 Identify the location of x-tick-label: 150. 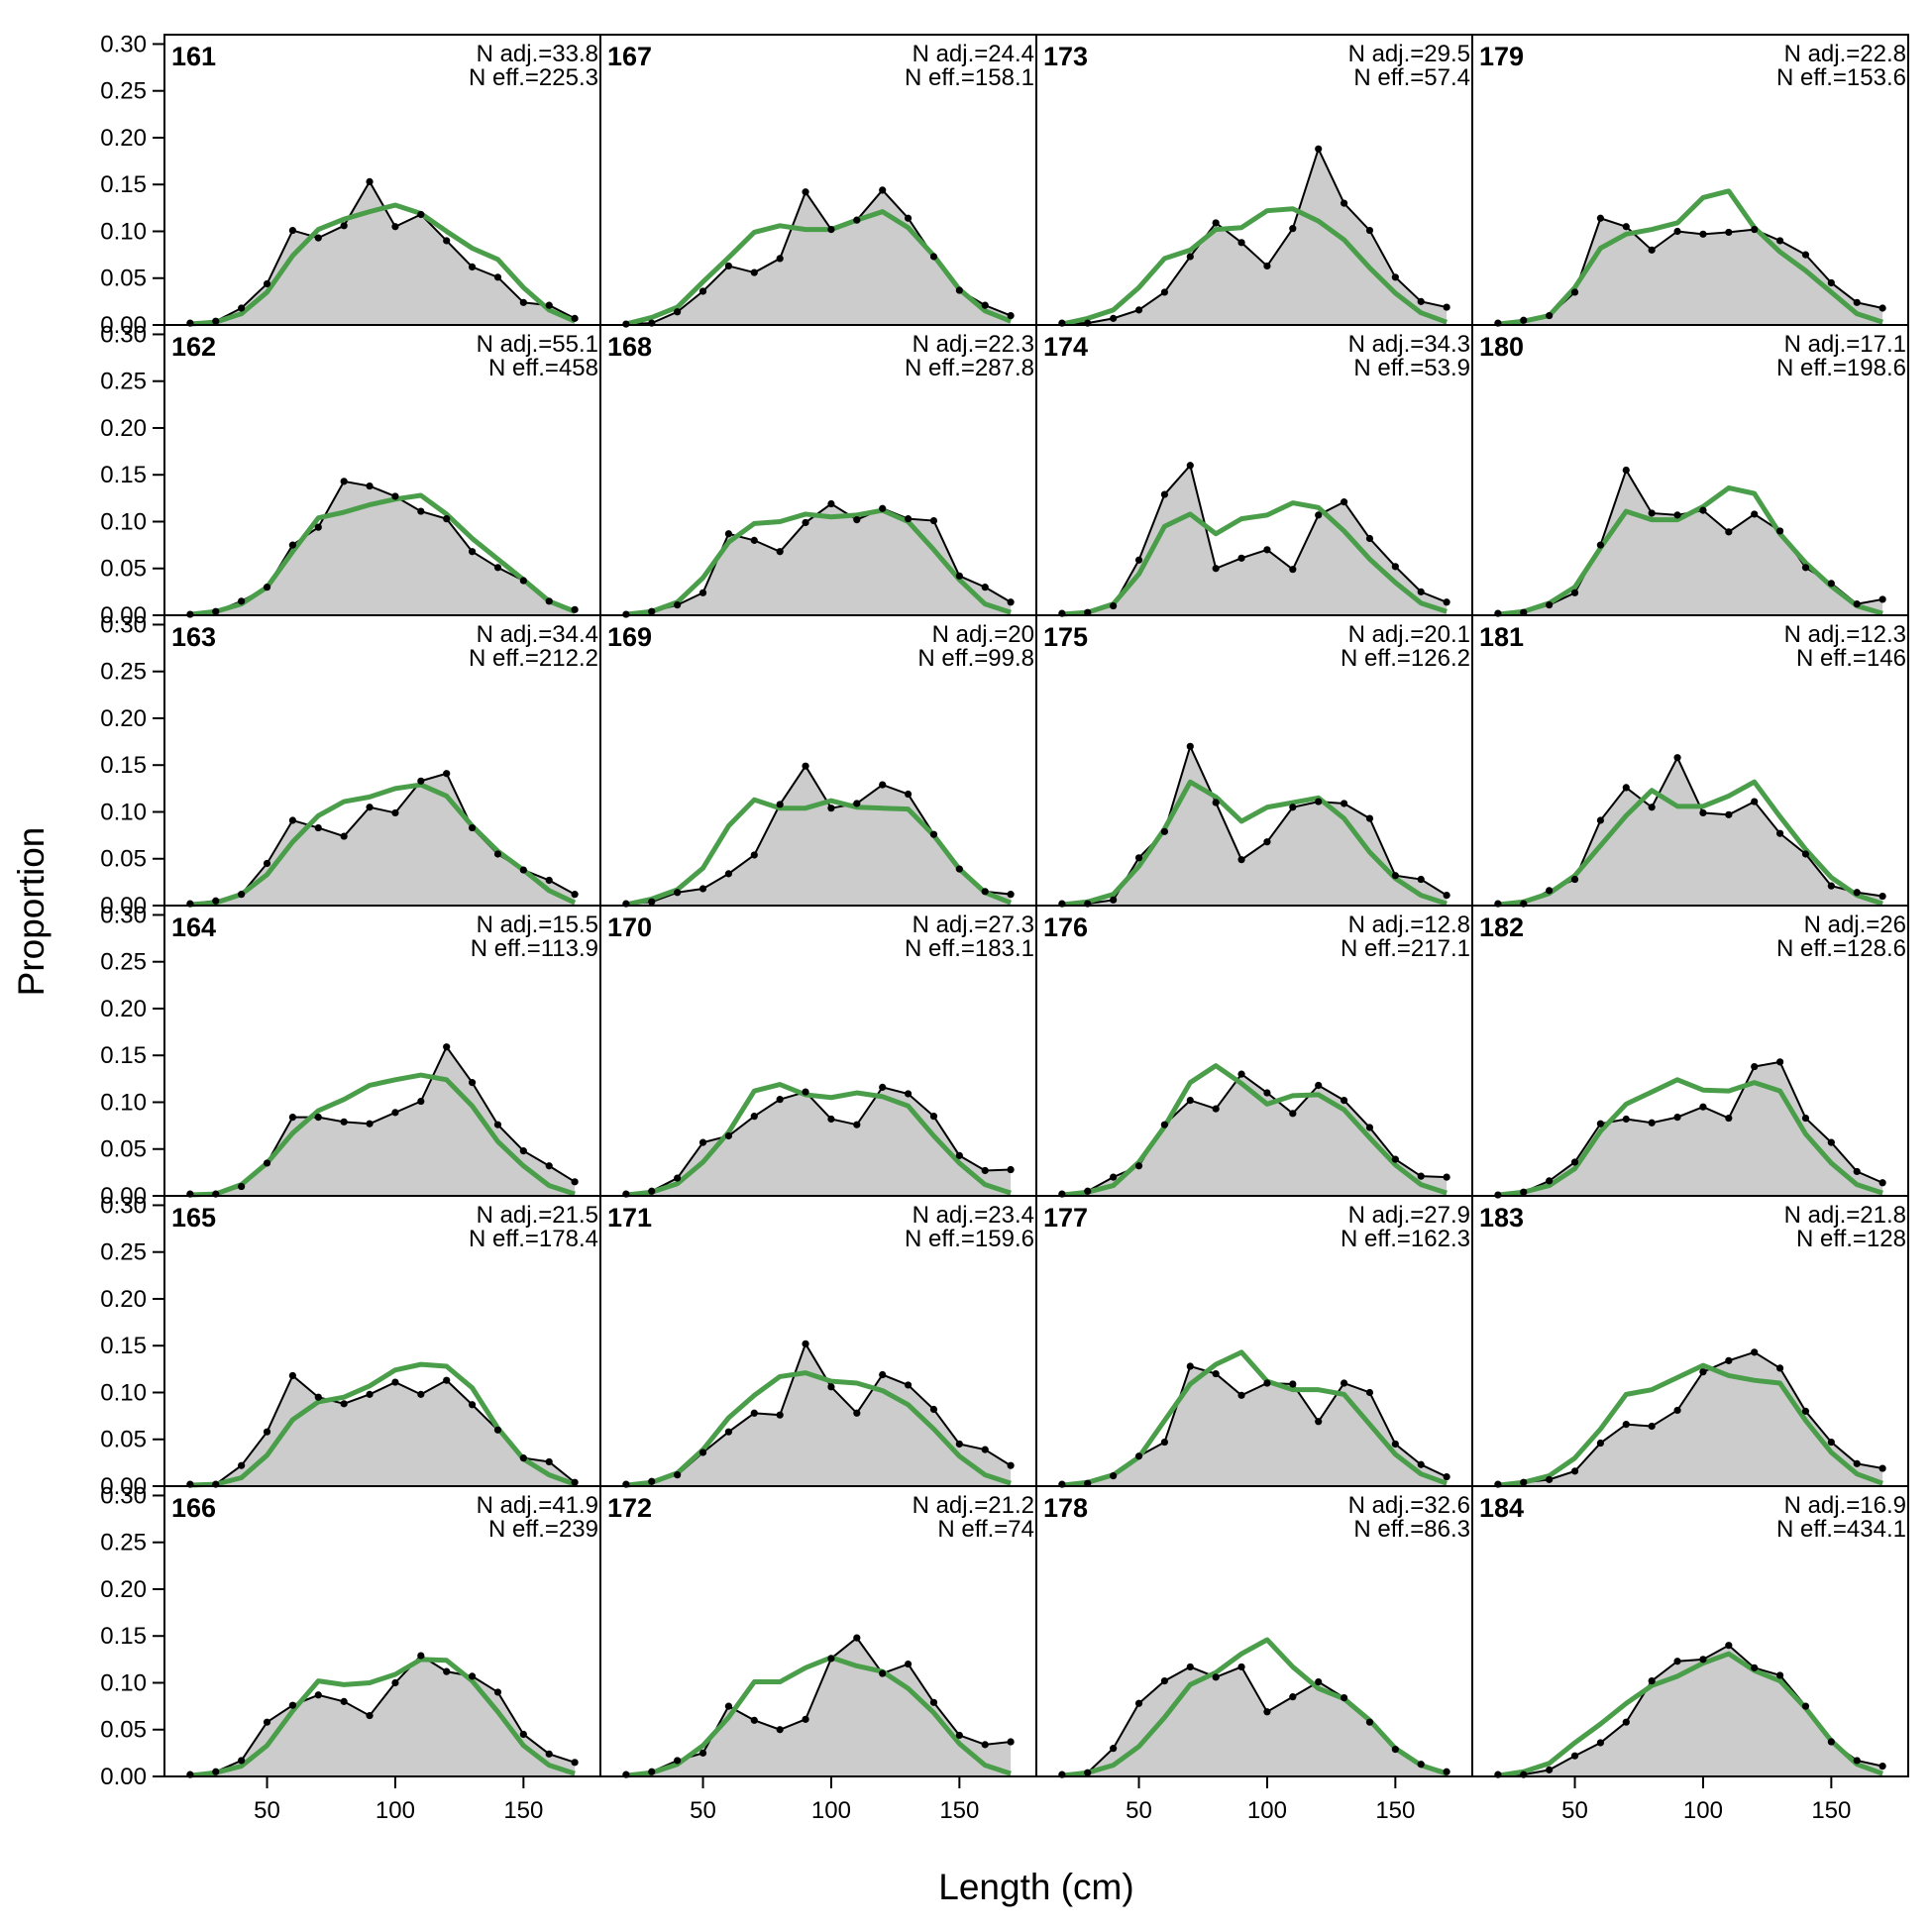
(1831, 1810).